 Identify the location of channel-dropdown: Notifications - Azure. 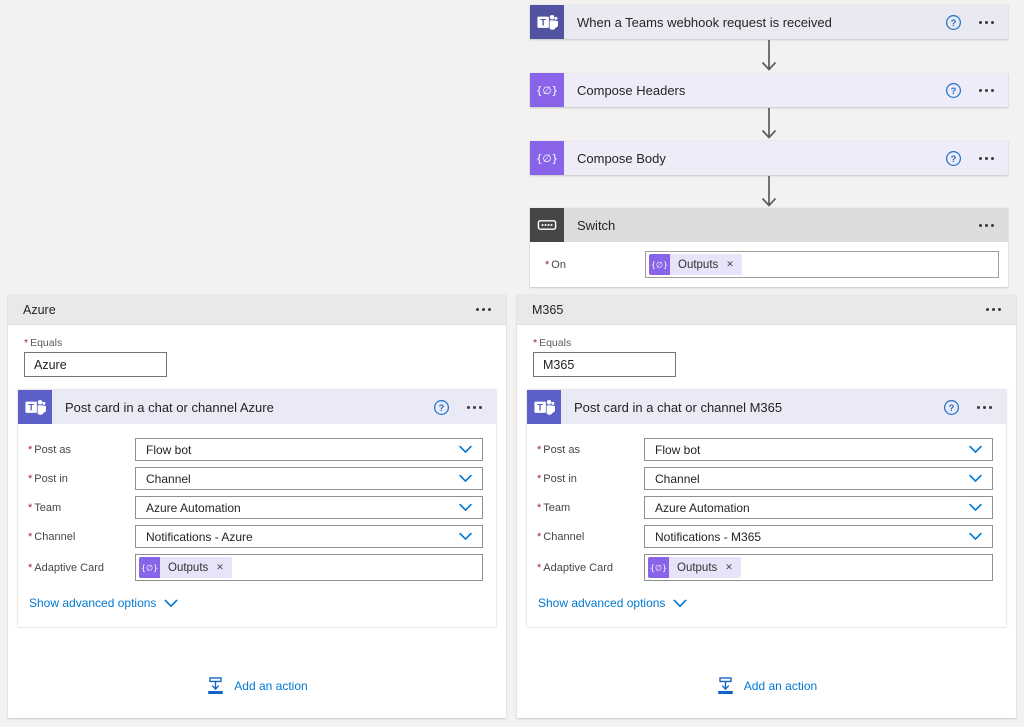
(309, 536).